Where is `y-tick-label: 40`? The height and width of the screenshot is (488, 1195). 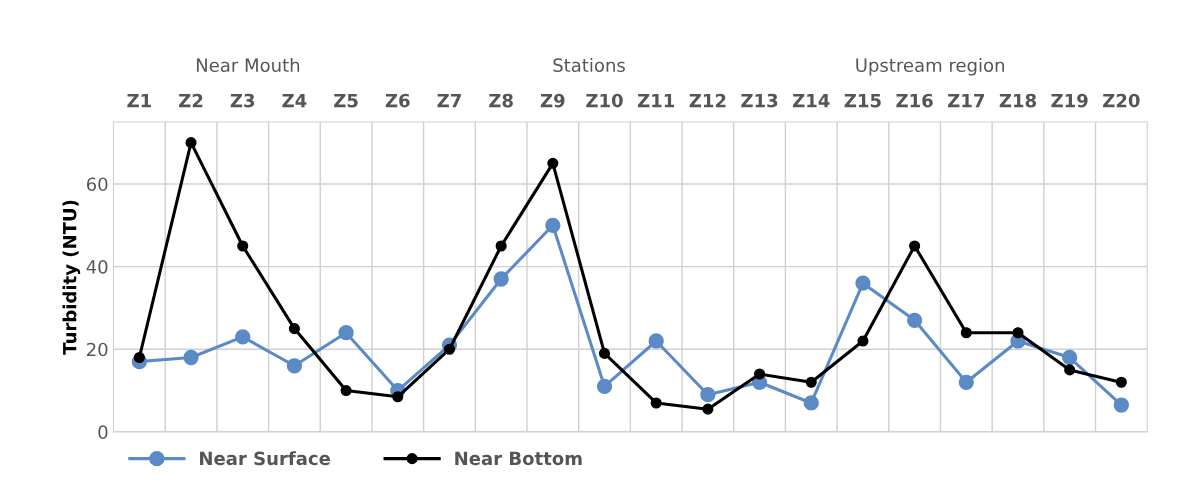 y-tick-label: 40 is located at coordinates (97, 267).